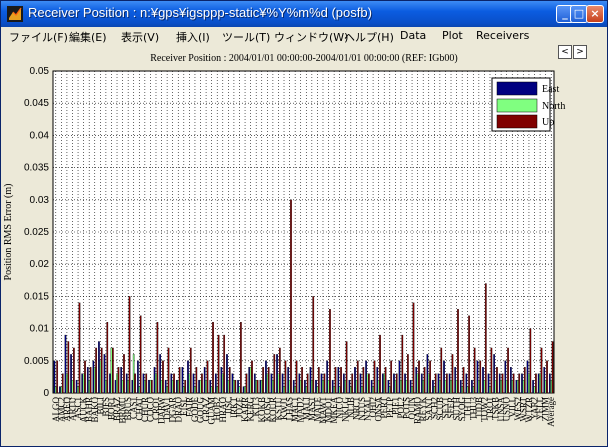 The image size is (608, 447). Describe the element at coordinates (329, 410) in the screenshot. I see `x-tick-label: MDO1` at that location.